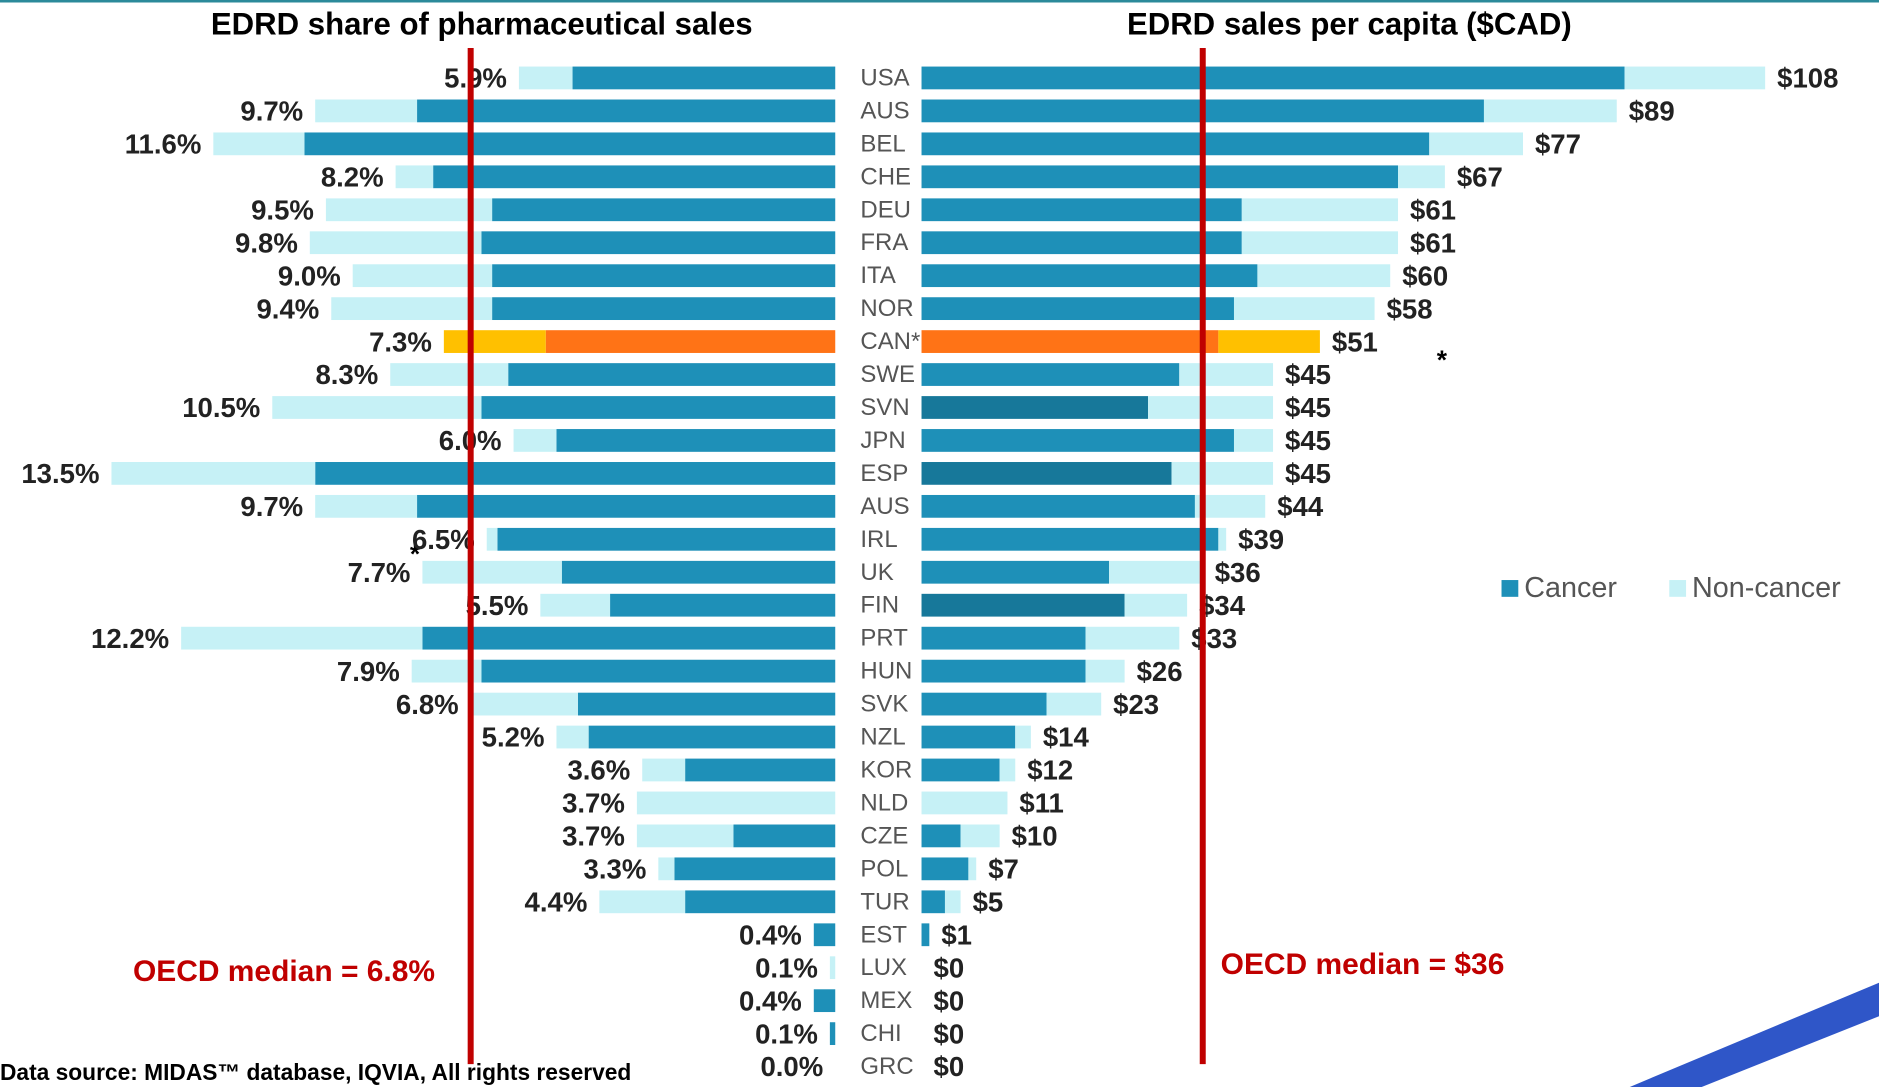 Image resolution: width=1879 pixels, height=1087 pixels. Describe the element at coordinates (882, 440) in the screenshot. I see `category-label: JPN` at that location.